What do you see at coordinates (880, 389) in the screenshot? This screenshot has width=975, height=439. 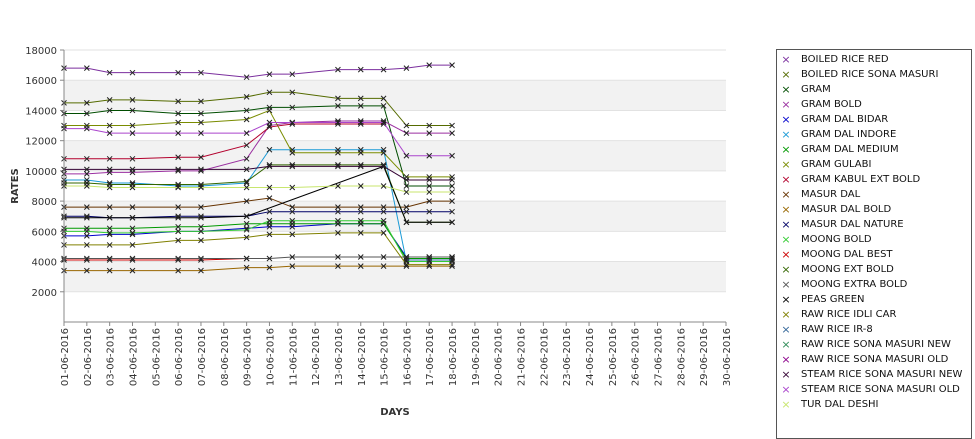 I see `legend-label: STEAM RICE SONA MASURI OLD` at bounding box center [880, 389].